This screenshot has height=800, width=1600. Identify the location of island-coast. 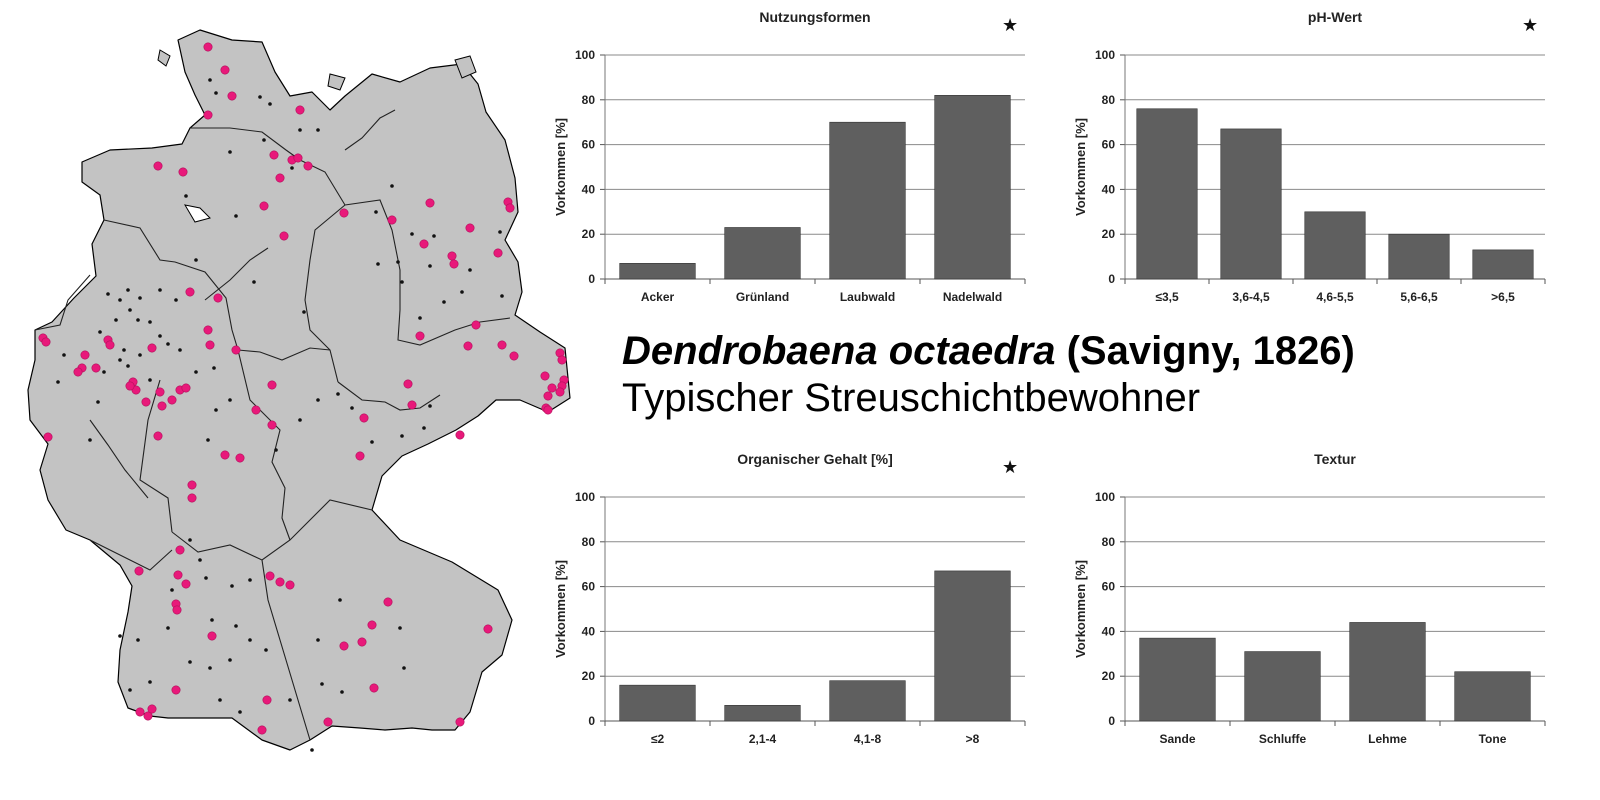
(317, 136).